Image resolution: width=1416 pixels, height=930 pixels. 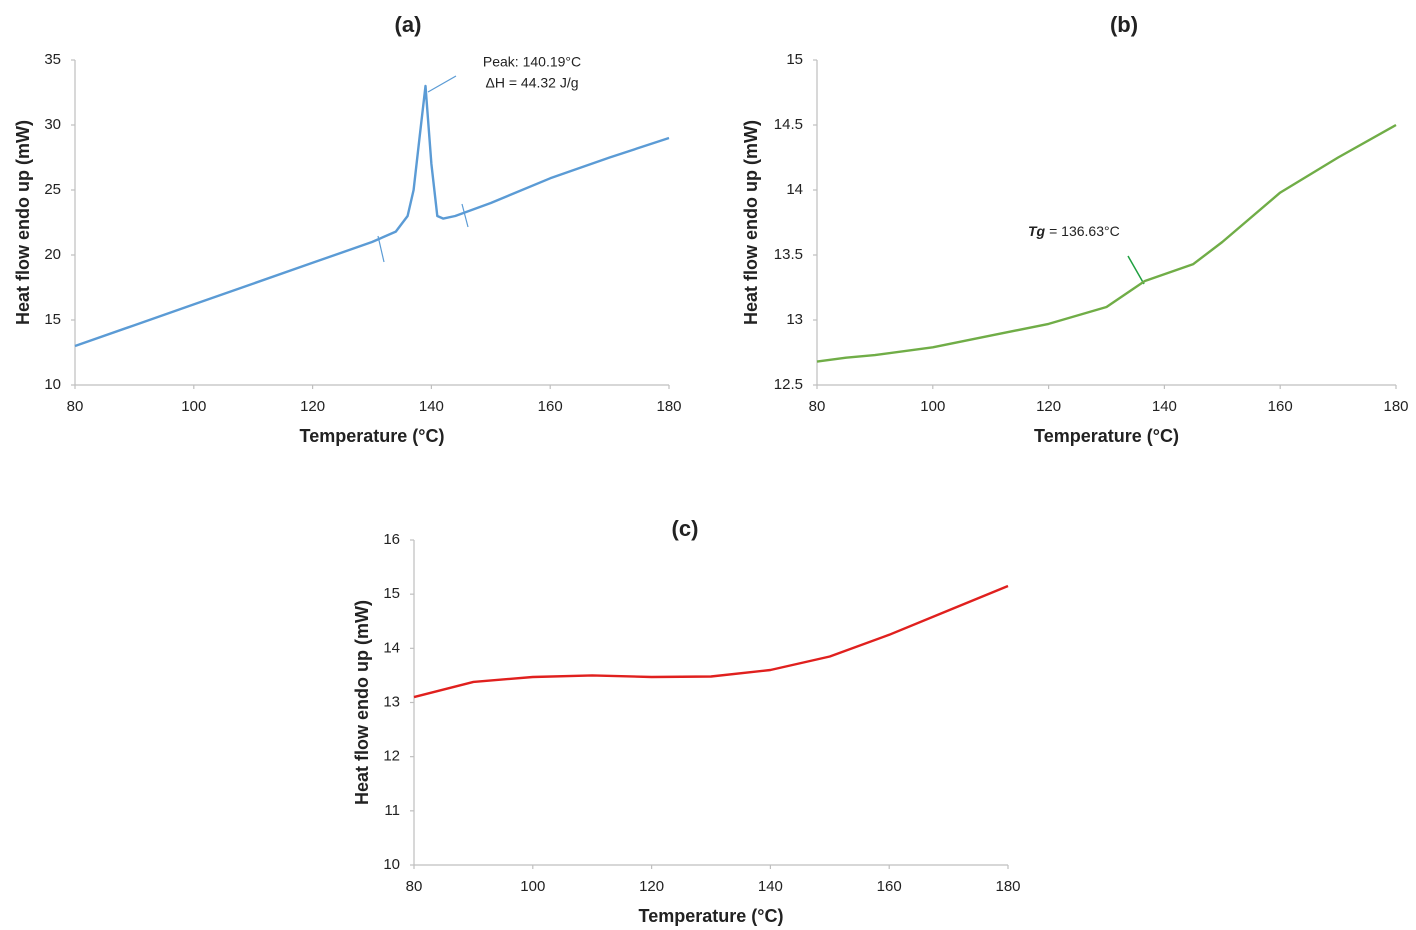 What do you see at coordinates (685, 528) in the screenshot?
I see `panel-title: (c)` at bounding box center [685, 528].